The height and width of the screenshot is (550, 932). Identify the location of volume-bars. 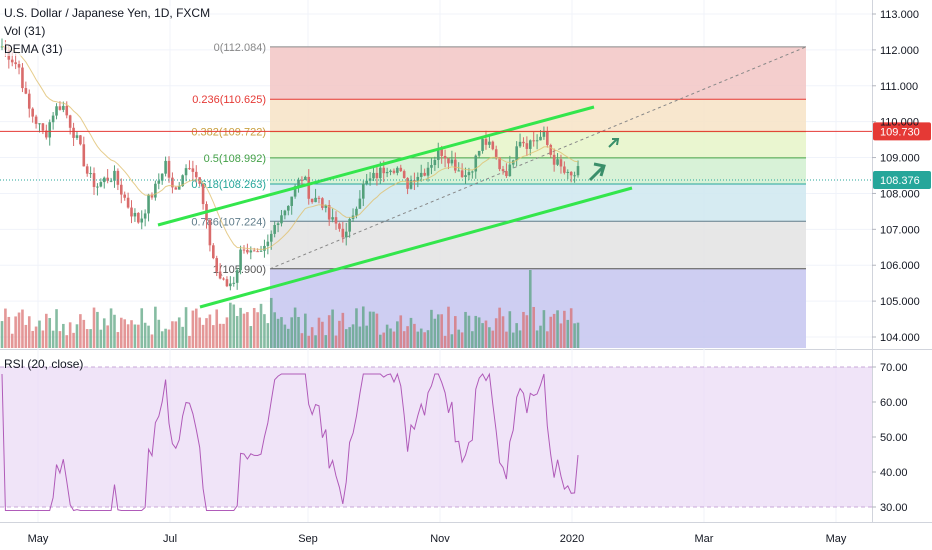
(290, 309).